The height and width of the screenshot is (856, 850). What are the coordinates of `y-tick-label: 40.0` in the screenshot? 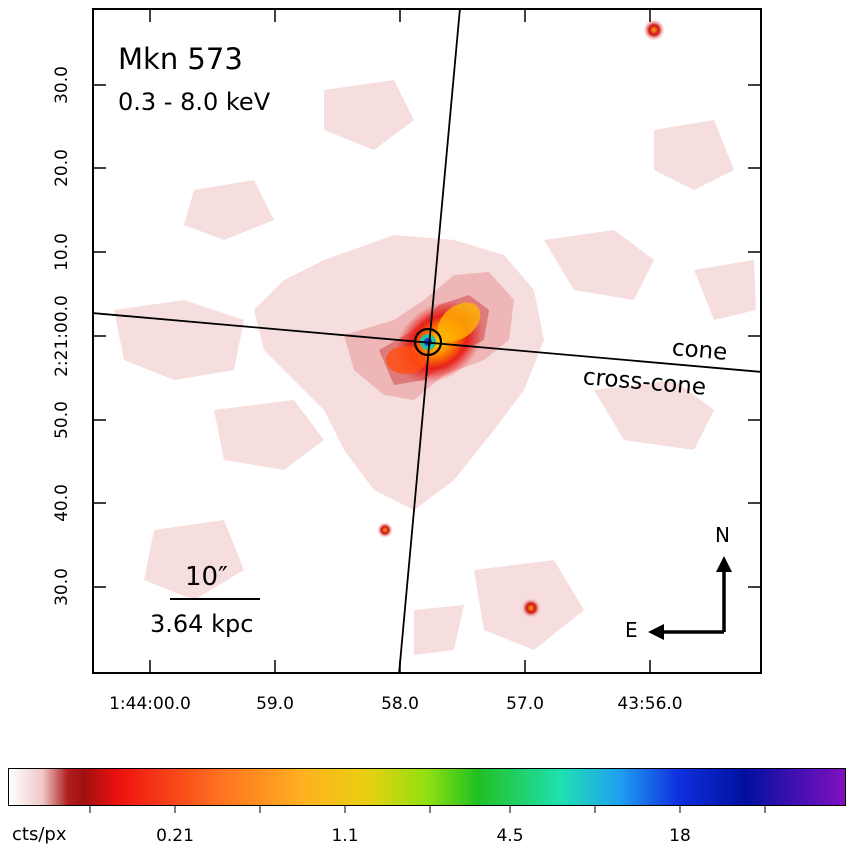 It's located at (62, 503).